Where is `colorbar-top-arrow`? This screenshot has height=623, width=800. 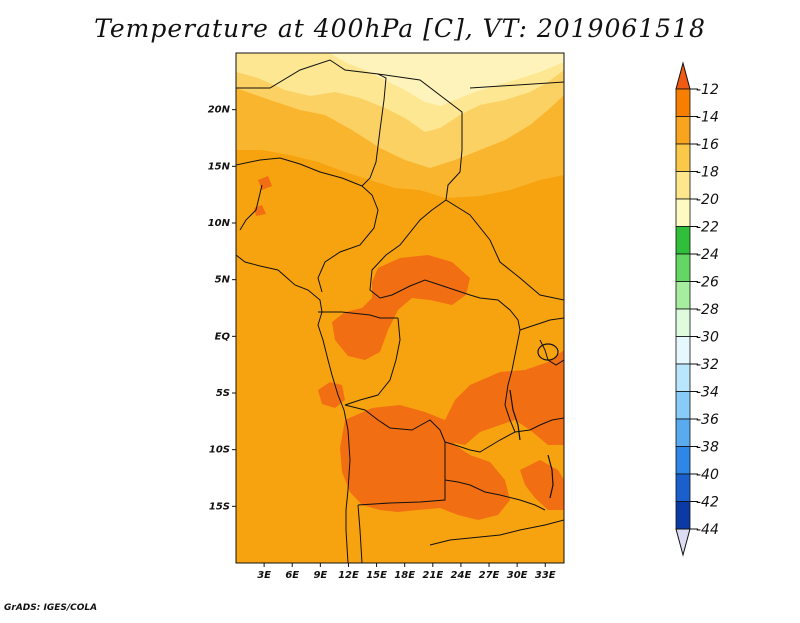
colorbar-top-arrow is located at coordinates (683, 75).